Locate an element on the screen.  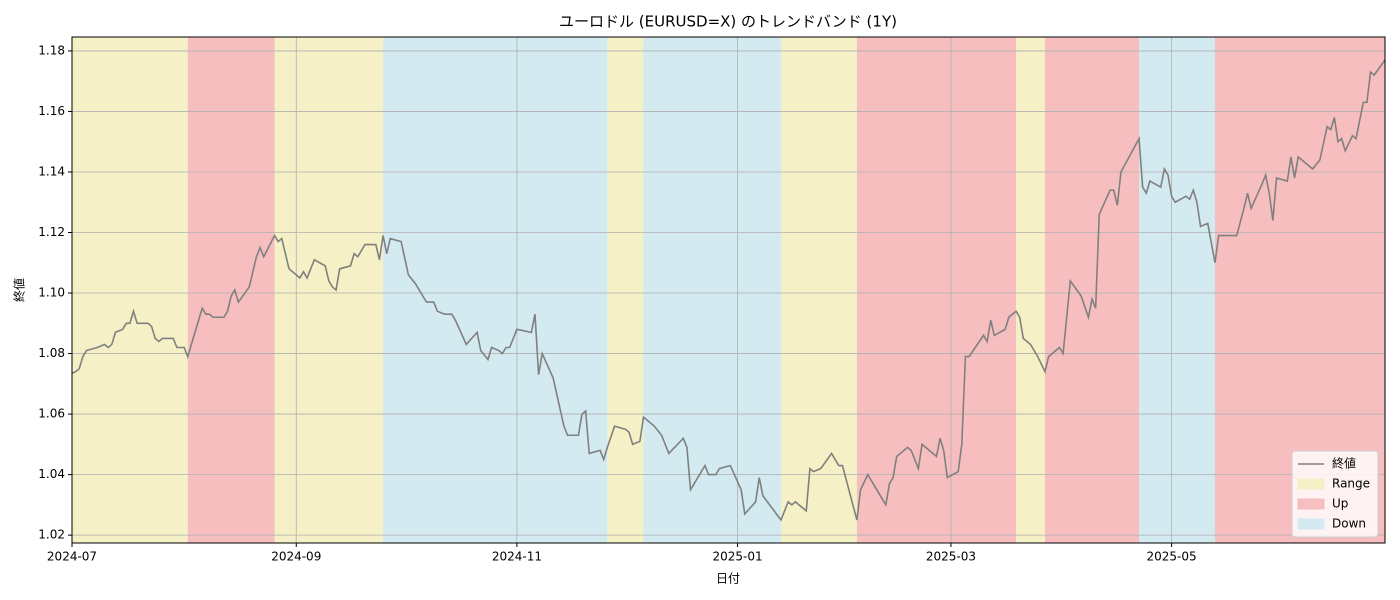
legend-label: Range is located at coordinates (1351, 484).